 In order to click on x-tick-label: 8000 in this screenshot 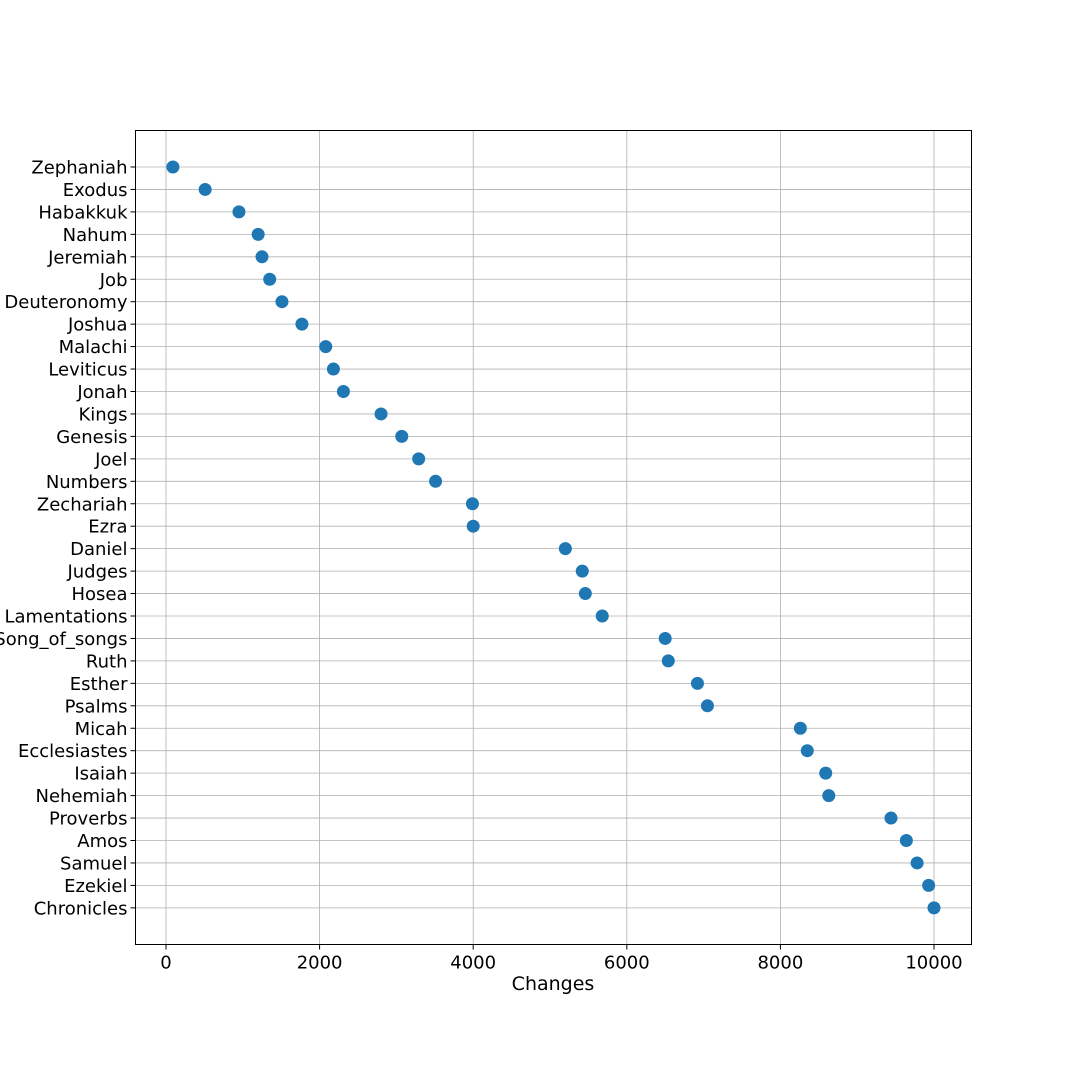, I will do `click(780, 963)`.